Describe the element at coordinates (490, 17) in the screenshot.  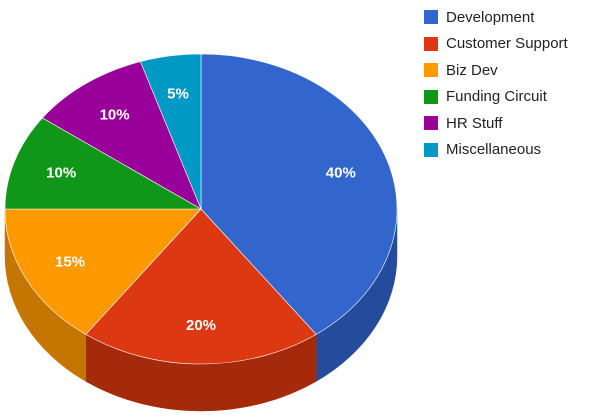
I see `legend-label: Development` at that location.